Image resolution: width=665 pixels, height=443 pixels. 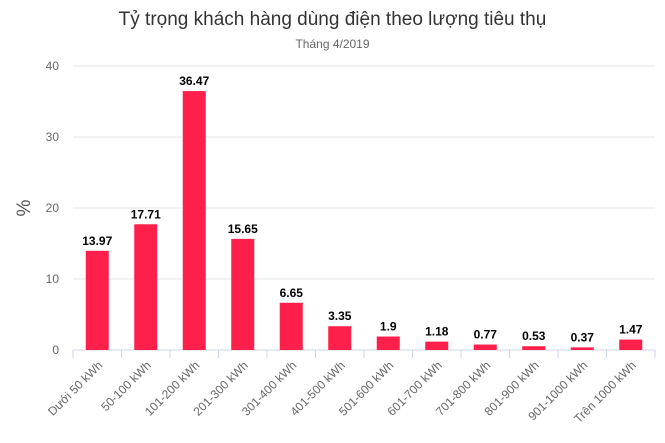 I want to click on y-tick-label: 40, so click(x=53, y=66).